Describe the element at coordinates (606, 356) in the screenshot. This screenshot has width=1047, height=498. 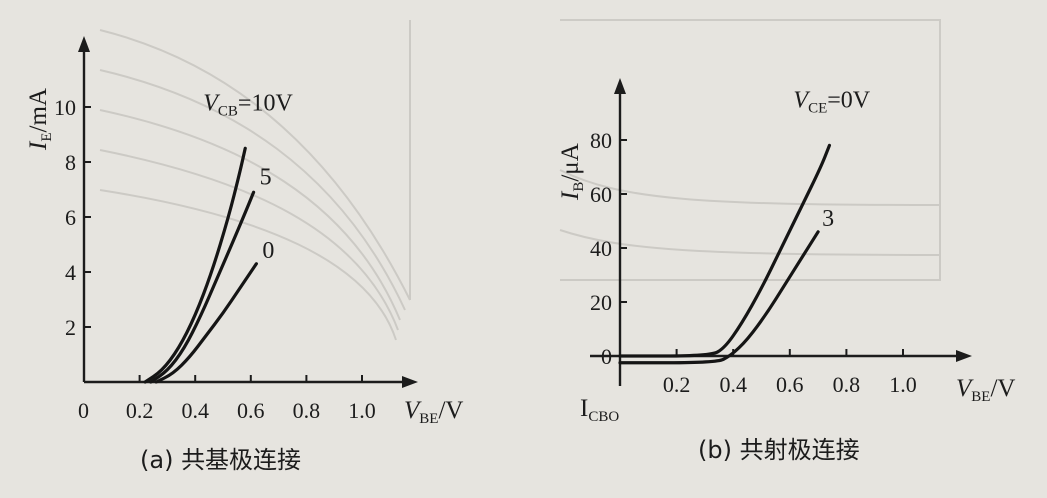
I see `y-tick-label: 0` at that location.